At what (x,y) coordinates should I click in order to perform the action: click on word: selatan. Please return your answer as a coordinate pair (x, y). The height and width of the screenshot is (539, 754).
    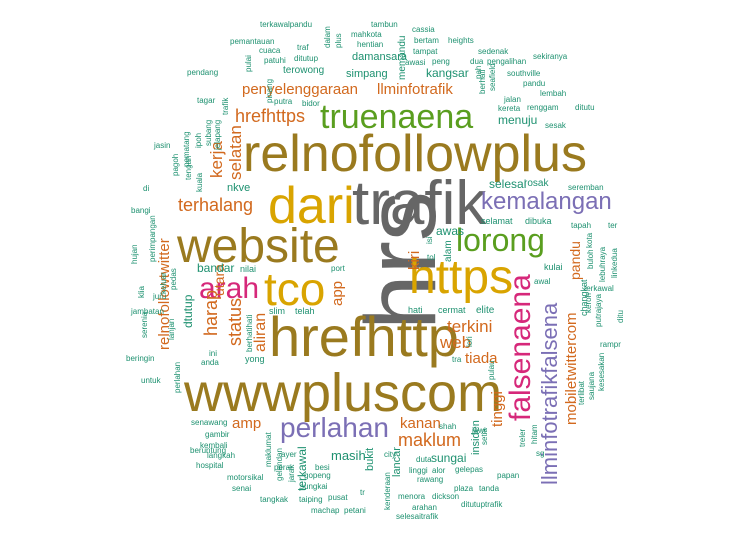
    Looking at the image, I should click on (235, 152).